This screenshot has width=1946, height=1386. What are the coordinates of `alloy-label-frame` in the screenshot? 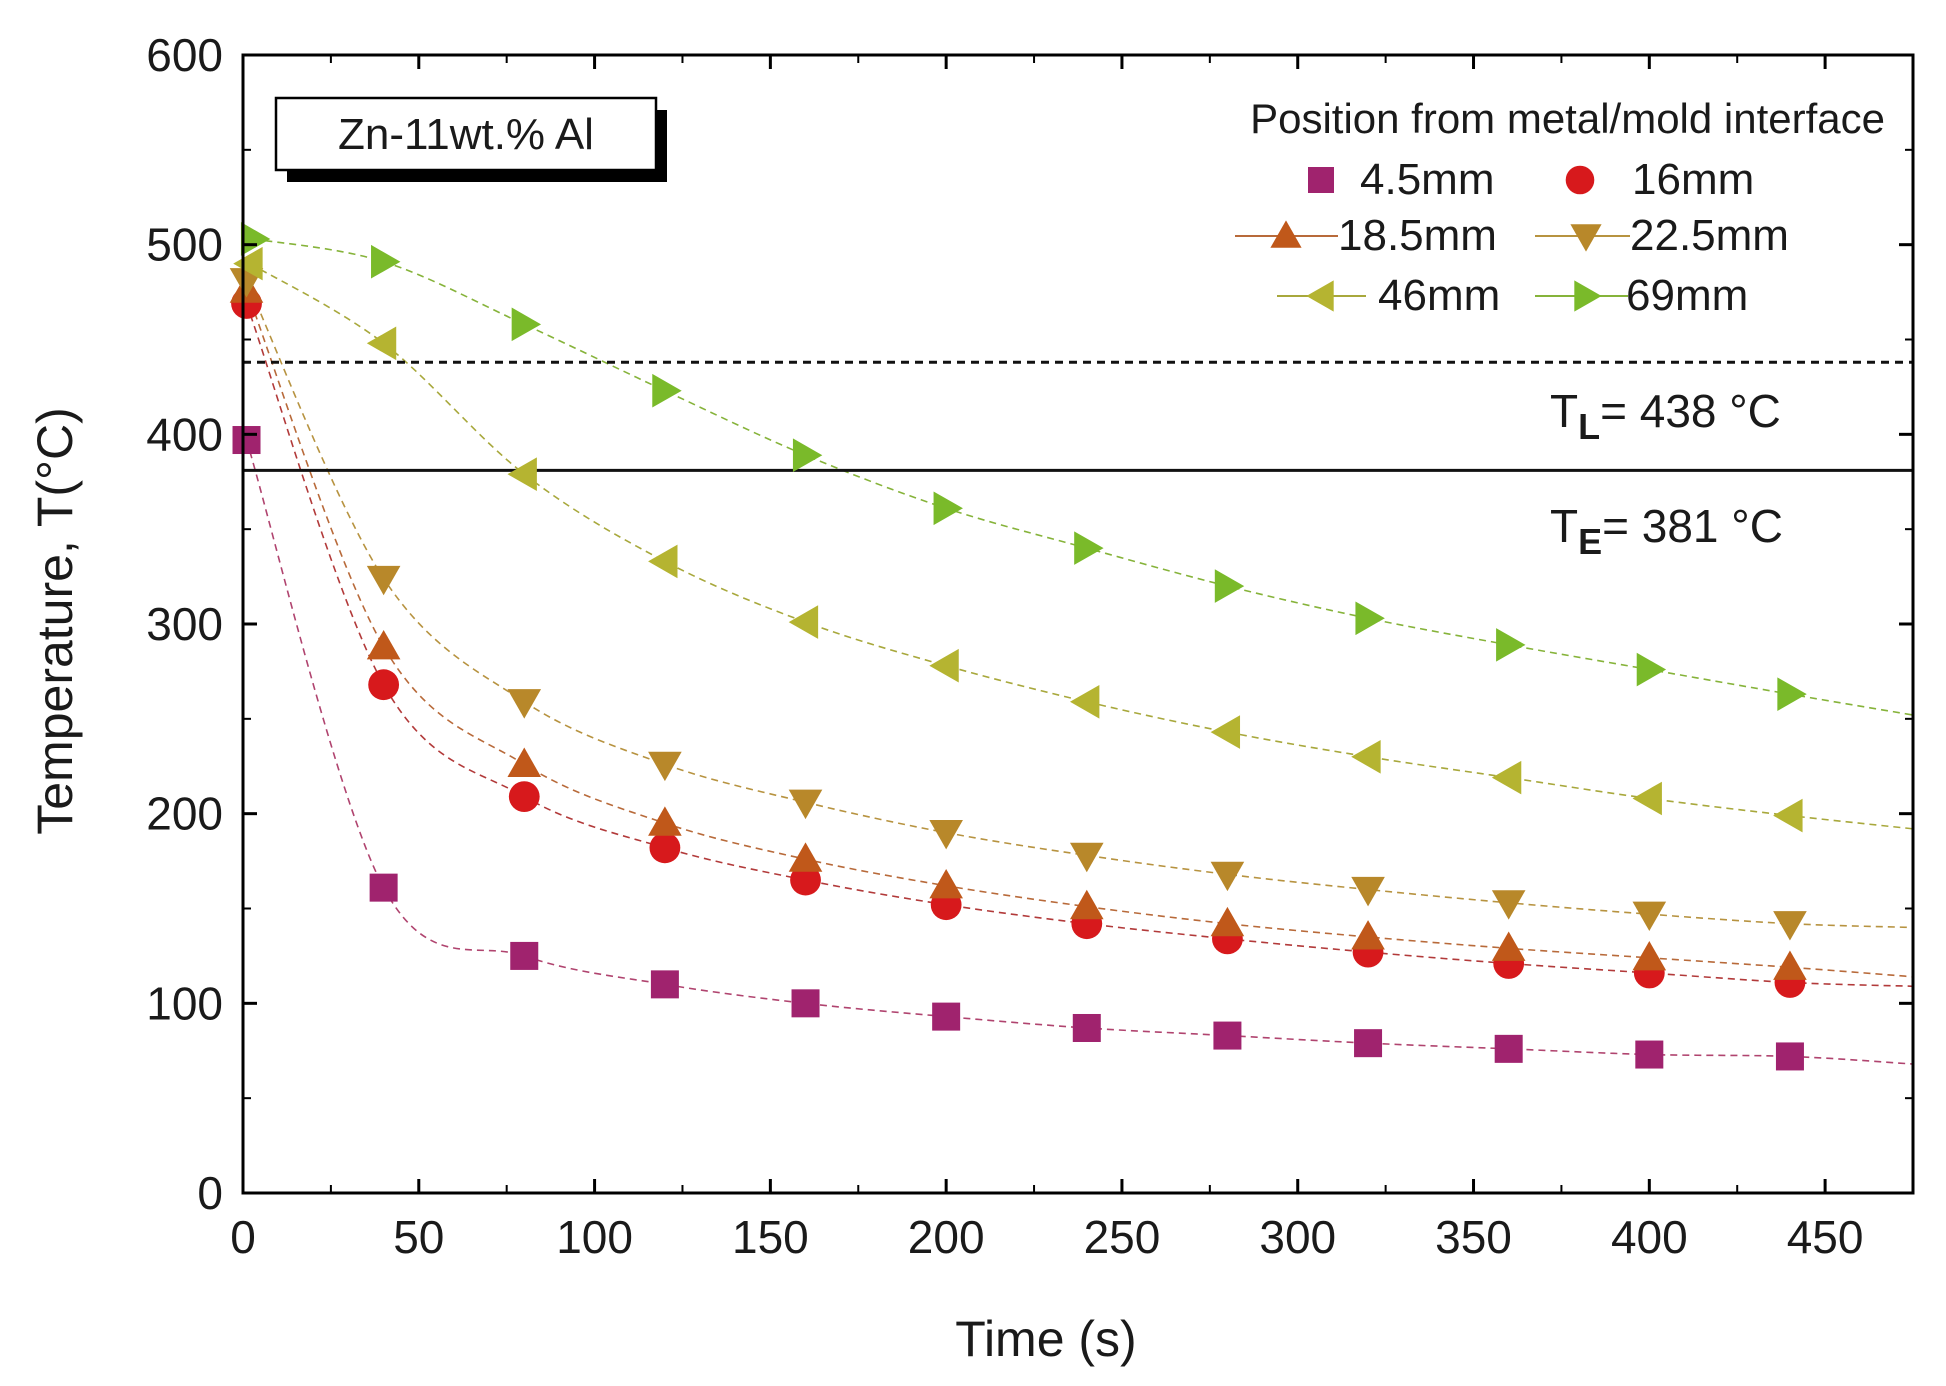 It's located at (466, 134).